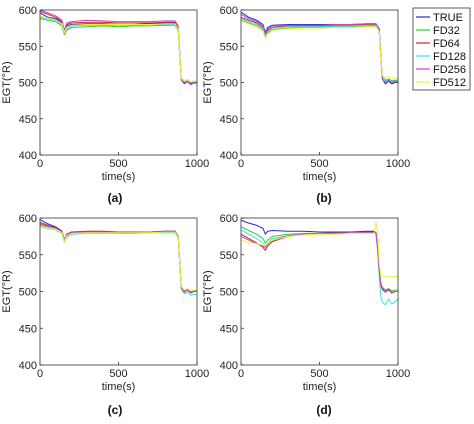 This screenshot has width=474, height=424. Describe the element at coordinates (115, 198) in the screenshot. I see `panel-label: (a)` at that location.